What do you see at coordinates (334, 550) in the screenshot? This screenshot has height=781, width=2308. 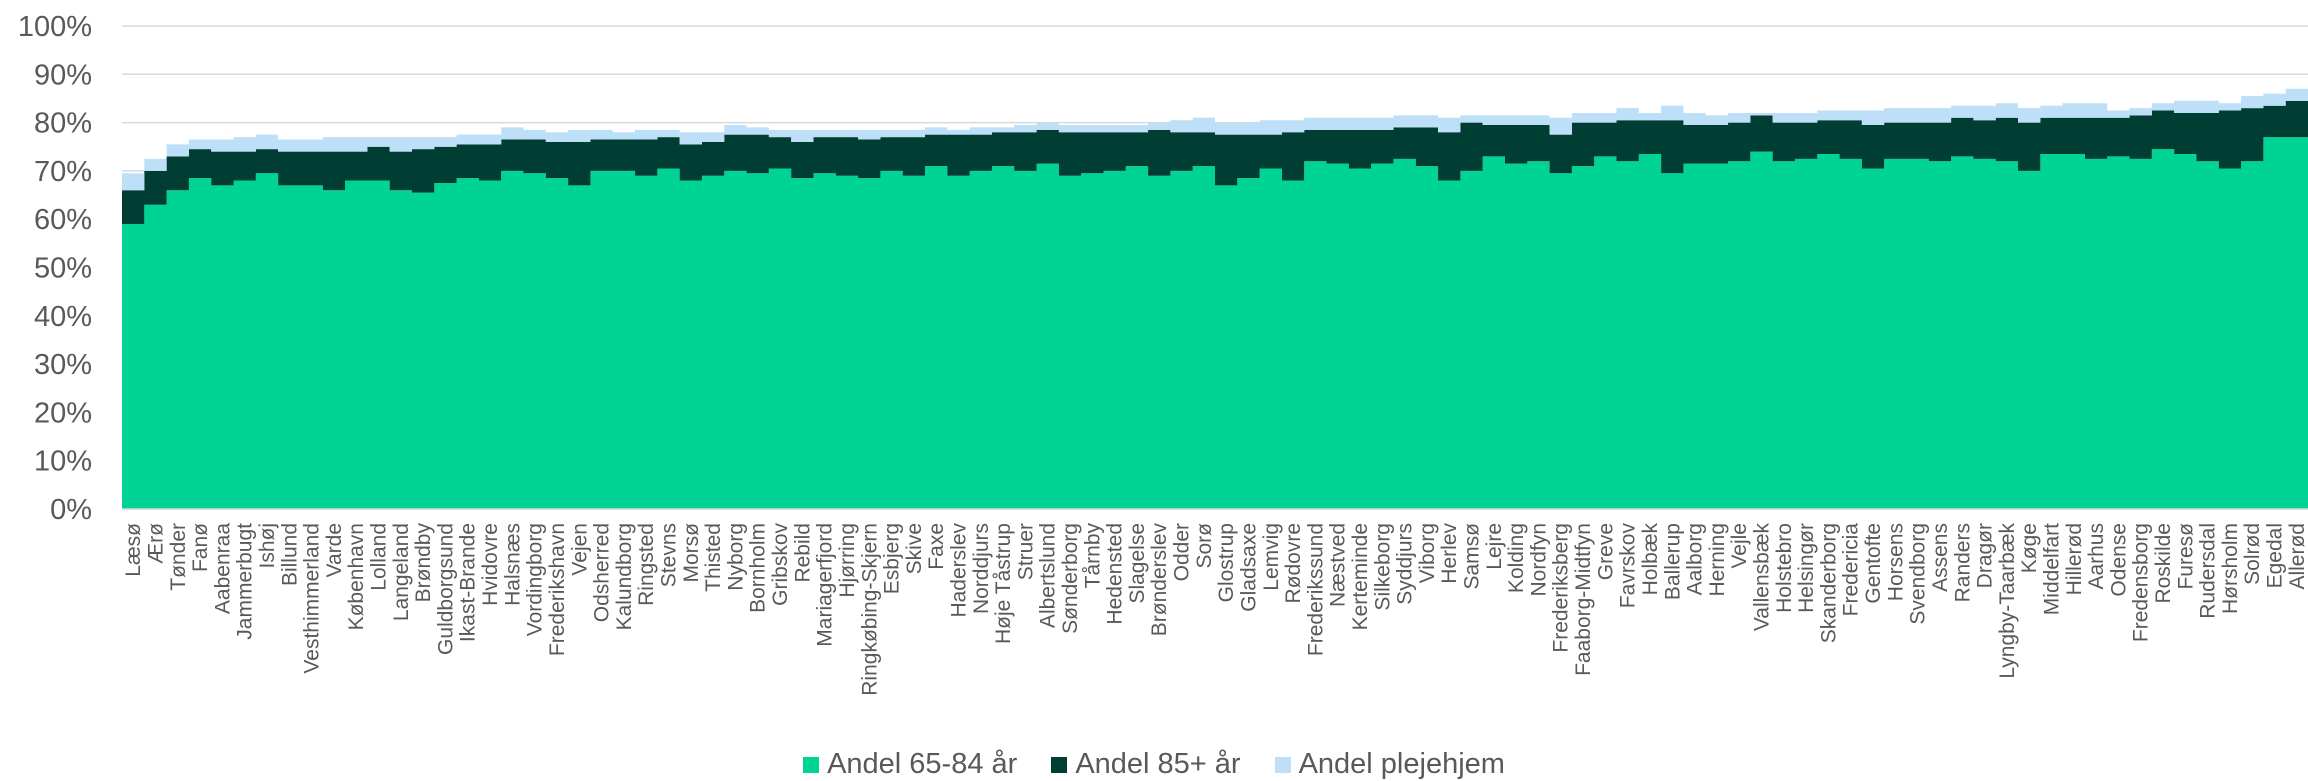 I see `x-tick-label: Varde` at bounding box center [334, 550].